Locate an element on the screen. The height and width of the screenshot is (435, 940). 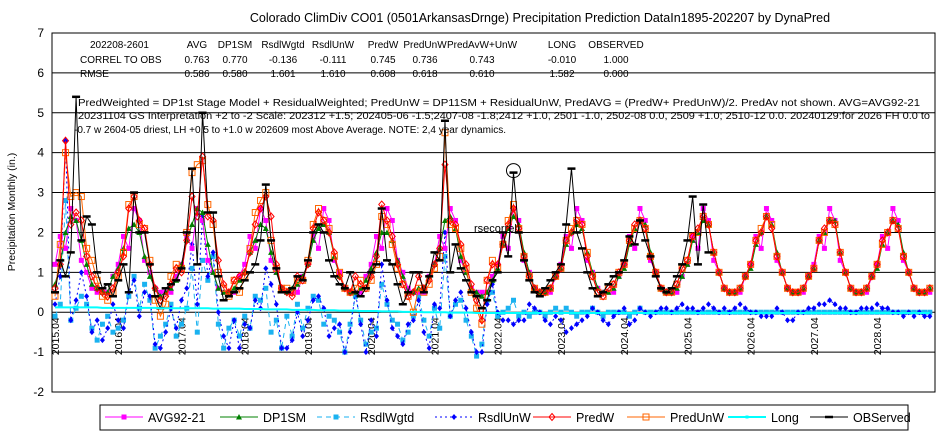
legend-label: Long is located at coordinates (785, 418).